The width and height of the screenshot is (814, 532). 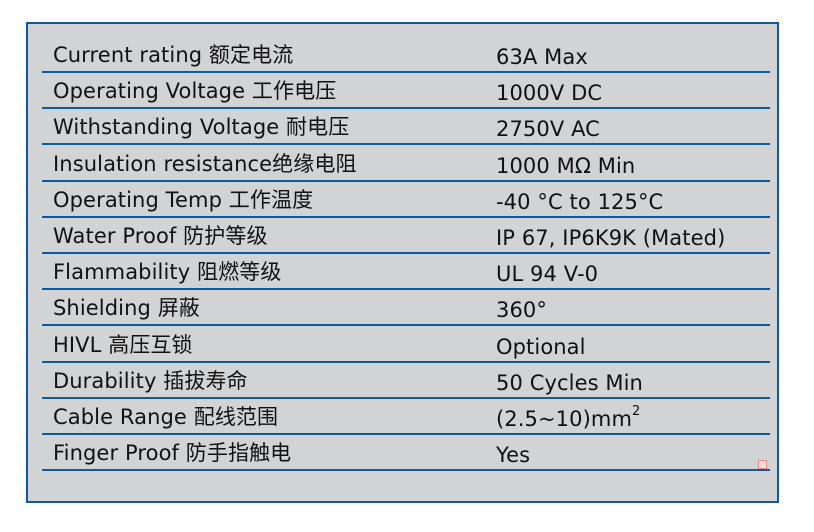 What do you see at coordinates (126, 308) in the screenshot?
I see `spec-label: Shielding 屏蔽` at bounding box center [126, 308].